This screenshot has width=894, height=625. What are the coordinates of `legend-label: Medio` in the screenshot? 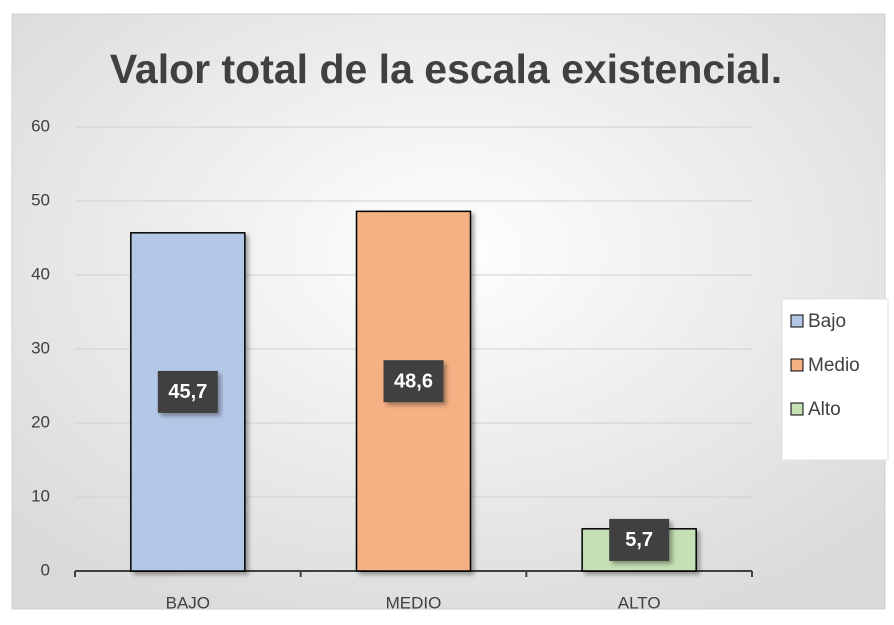 It's located at (834, 365).